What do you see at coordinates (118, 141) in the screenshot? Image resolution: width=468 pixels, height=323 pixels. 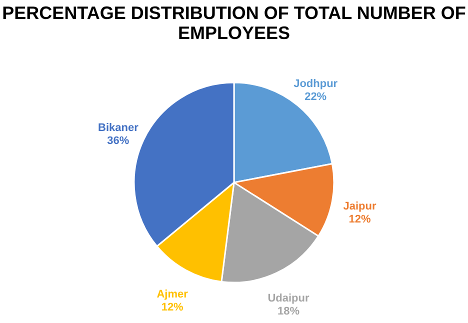 I see `data-label: 36%` at bounding box center [118, 141].